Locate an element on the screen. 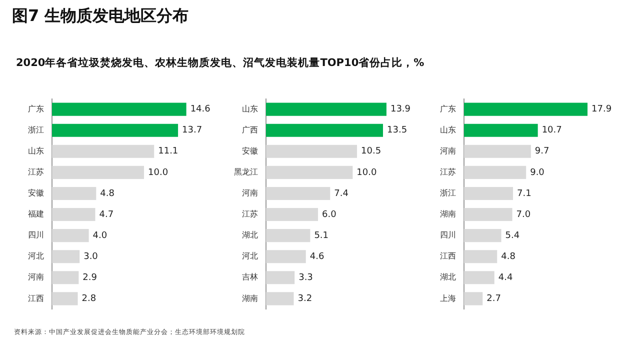 The height and width of the screenshot is (349, 640). data-label: 4.4 is located at coordinates (505, 277).